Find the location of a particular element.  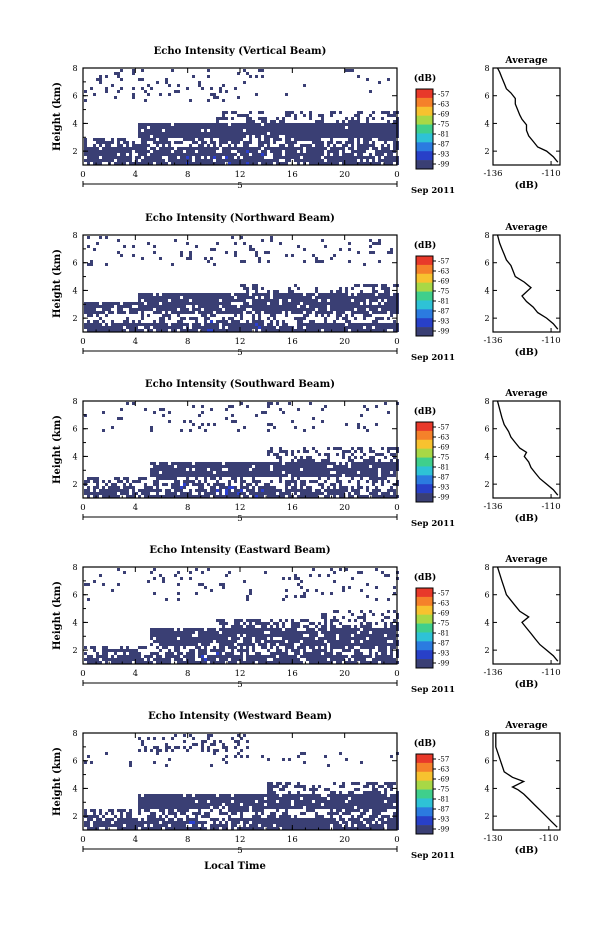

profile-x-tick: -130 is located at coordinates (492, 839).